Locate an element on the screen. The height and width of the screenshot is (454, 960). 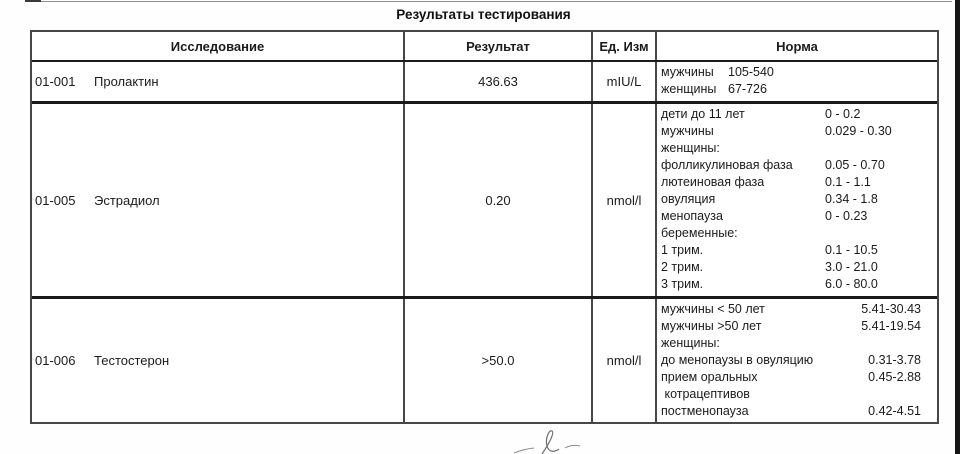
norm-label: женщины is located at coordinates (689, 89).